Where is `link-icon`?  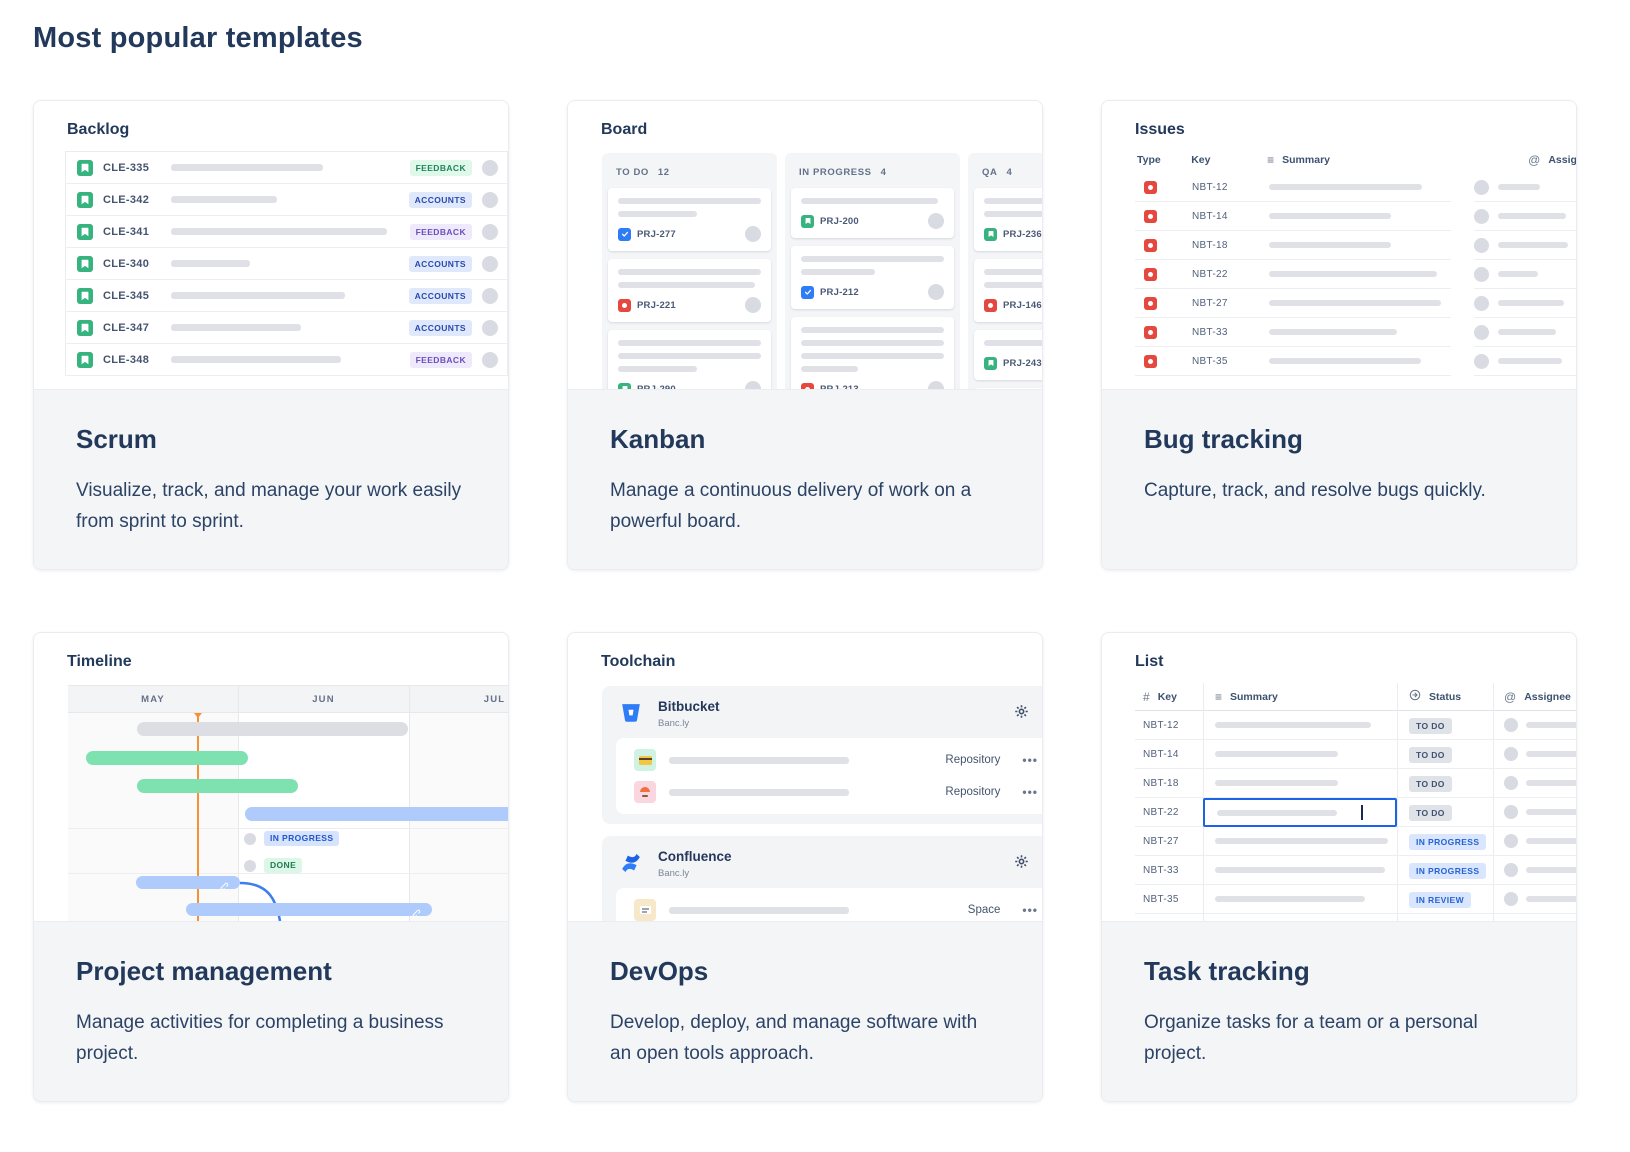 link-icon is located at coordinates (416, 913).